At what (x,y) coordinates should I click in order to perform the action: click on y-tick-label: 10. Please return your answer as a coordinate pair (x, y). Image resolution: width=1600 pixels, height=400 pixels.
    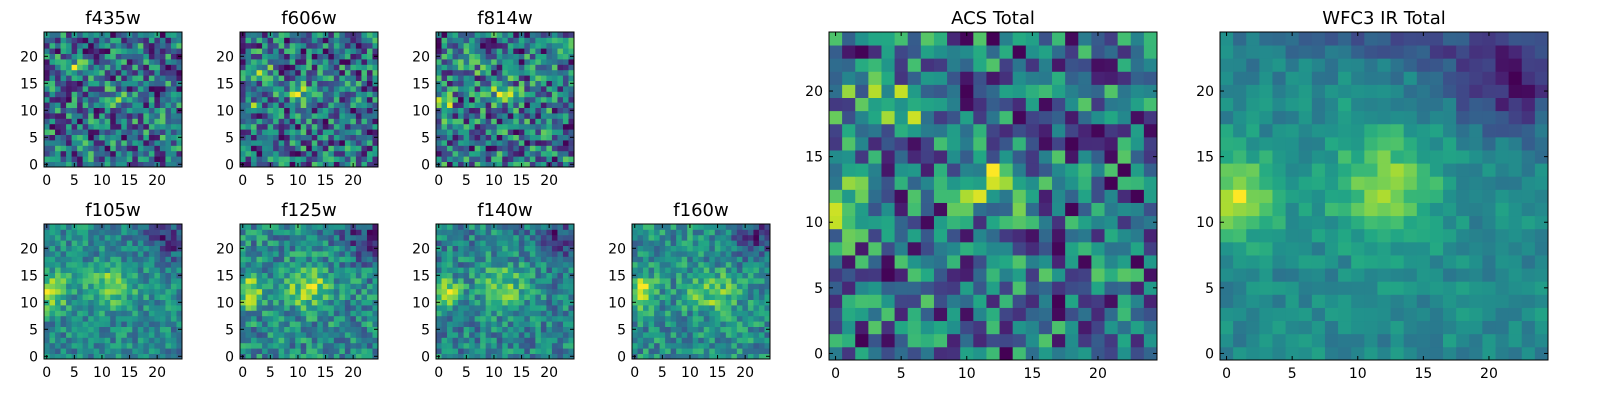
    Looking at the image, I should click on (29, 303).